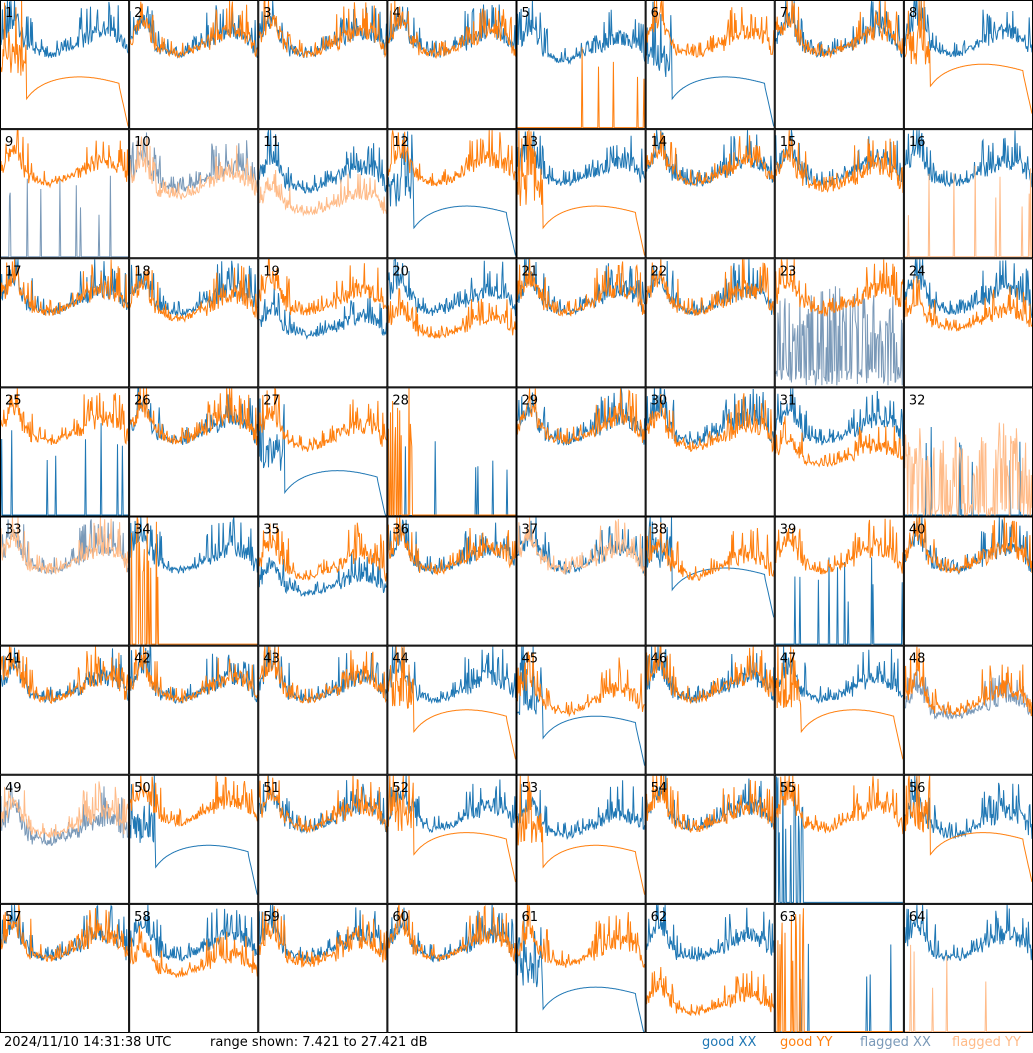 This screenshot has width=1033, height=1053. Describe the element at coordinates (400, 400) in the screenshot. I see `panel-number-28: 28` at that location.